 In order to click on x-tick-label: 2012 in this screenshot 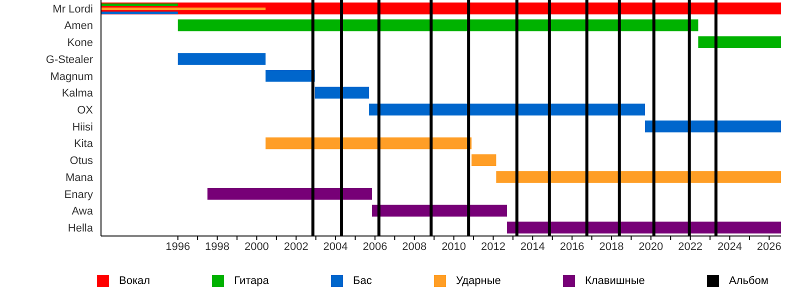, I will do `click(493, 246)`.